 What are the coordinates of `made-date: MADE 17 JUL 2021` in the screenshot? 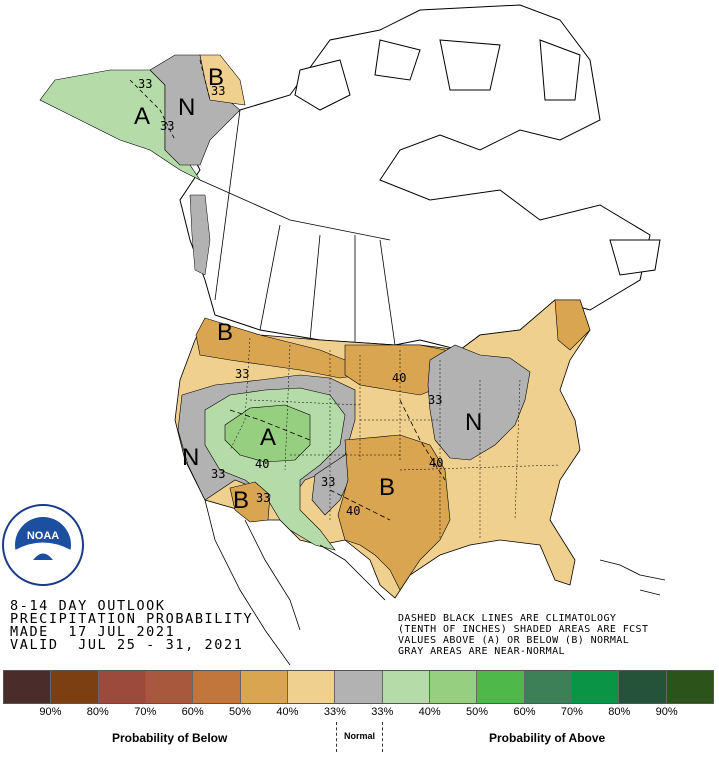 It's located at (93, 632).